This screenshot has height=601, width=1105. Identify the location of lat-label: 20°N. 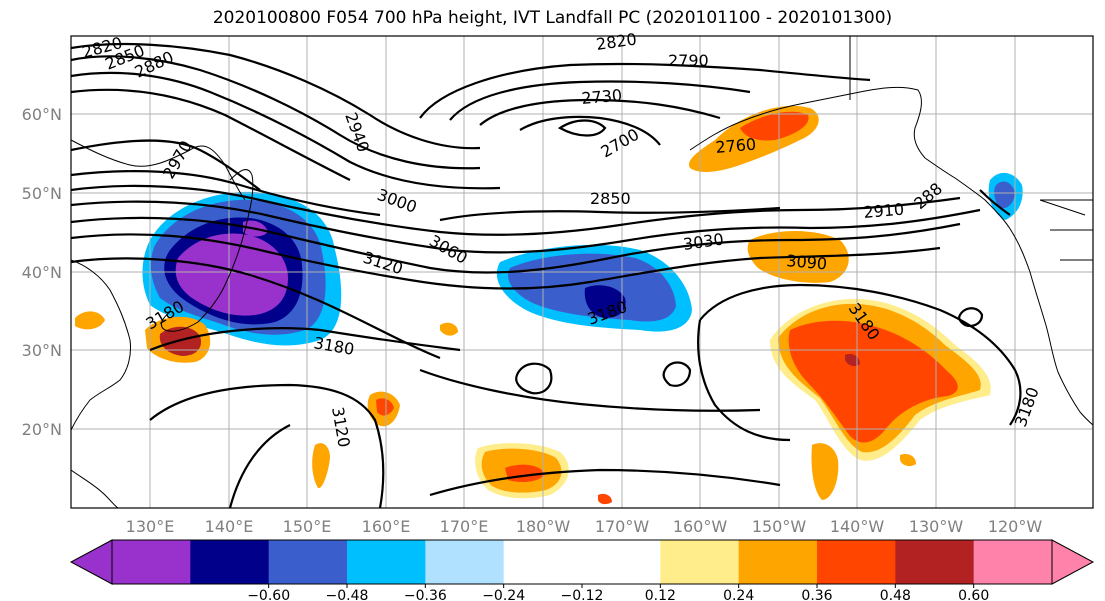
(42, 429).